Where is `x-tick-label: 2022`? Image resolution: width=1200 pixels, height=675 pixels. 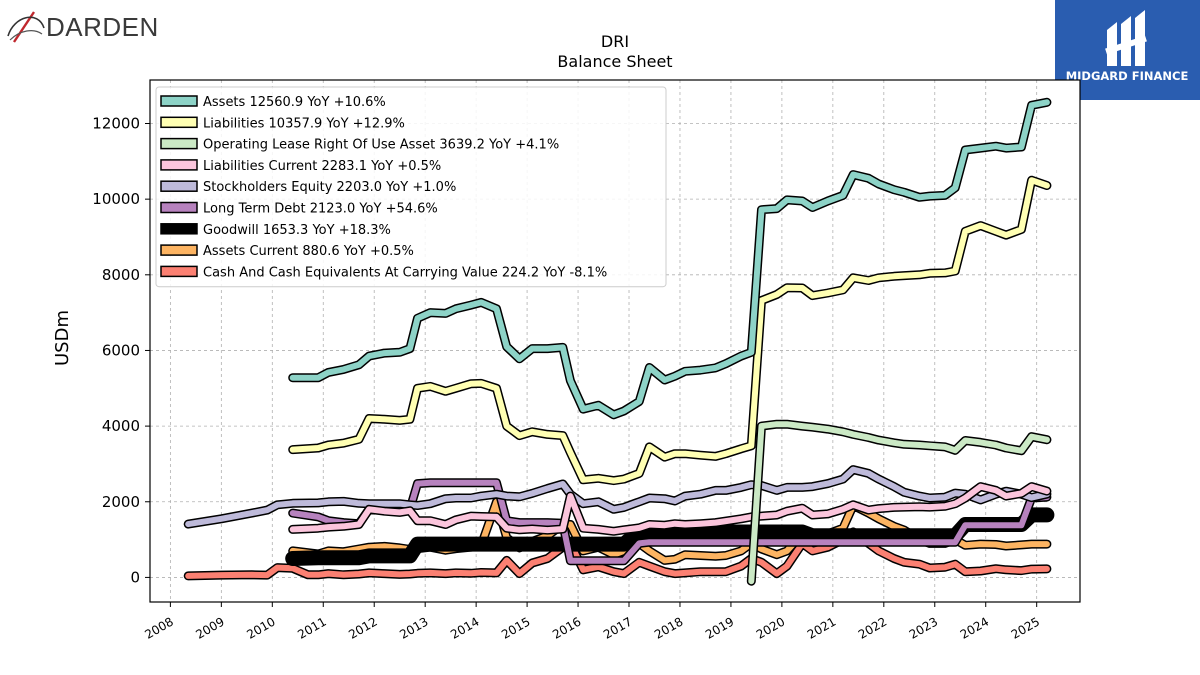 x-tick-label: 2022 is located at coordinates (872, 627).